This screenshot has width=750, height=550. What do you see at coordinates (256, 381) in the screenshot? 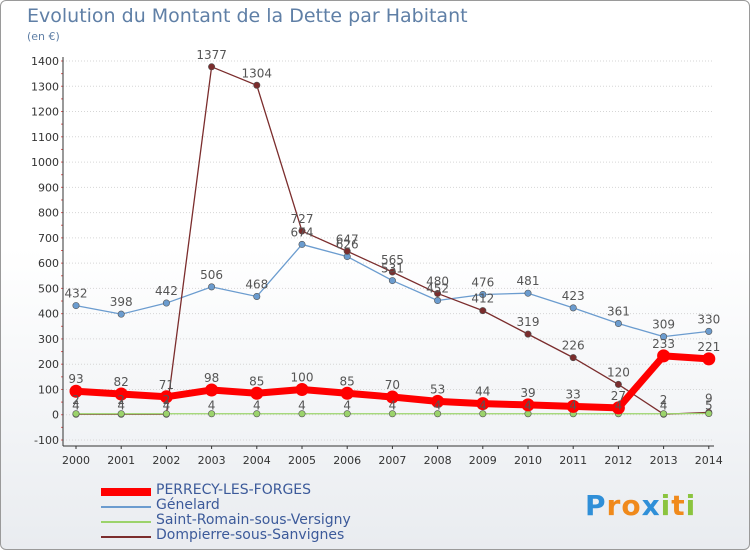
I see `data-label-PERRECY-LES-FORGES-2004: 85` at bounding box center [256, 381].